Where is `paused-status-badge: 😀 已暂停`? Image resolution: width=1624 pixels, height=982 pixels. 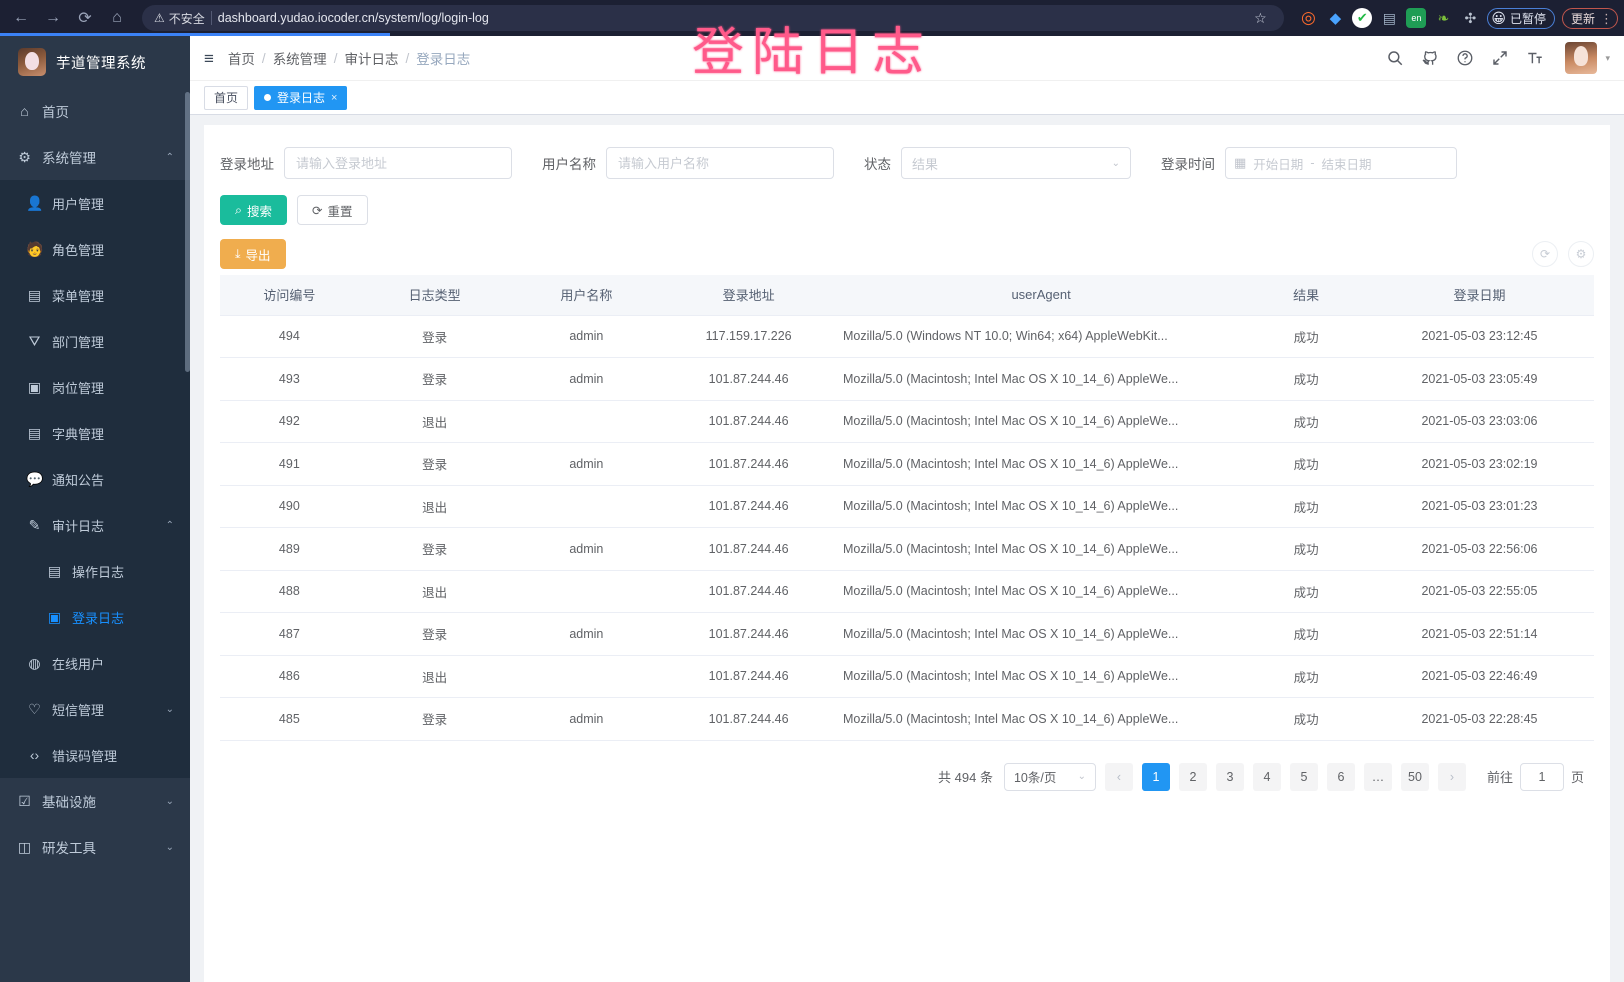
paused-status-badge: 😀 已暂停 is located at coordinates (1521, 18).